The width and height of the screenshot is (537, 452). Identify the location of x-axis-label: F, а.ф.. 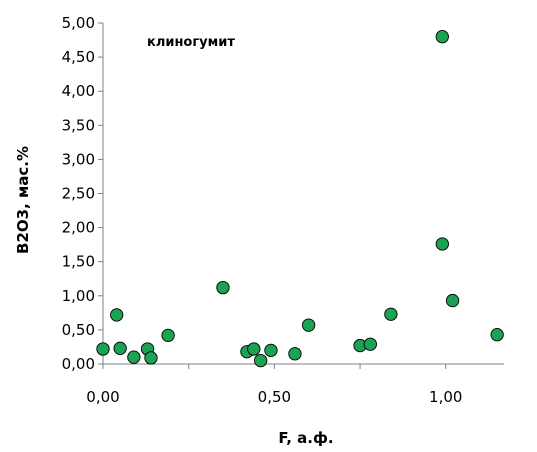
(305, 438).